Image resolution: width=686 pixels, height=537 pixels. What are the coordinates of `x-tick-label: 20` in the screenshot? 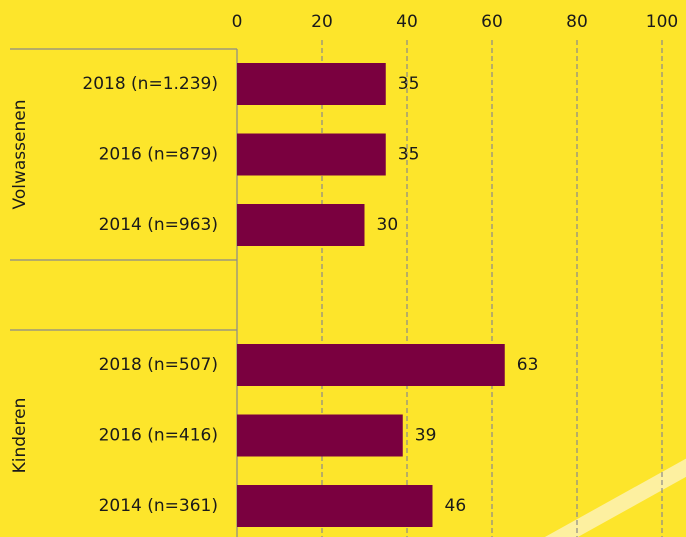 It's located at (322, 22).